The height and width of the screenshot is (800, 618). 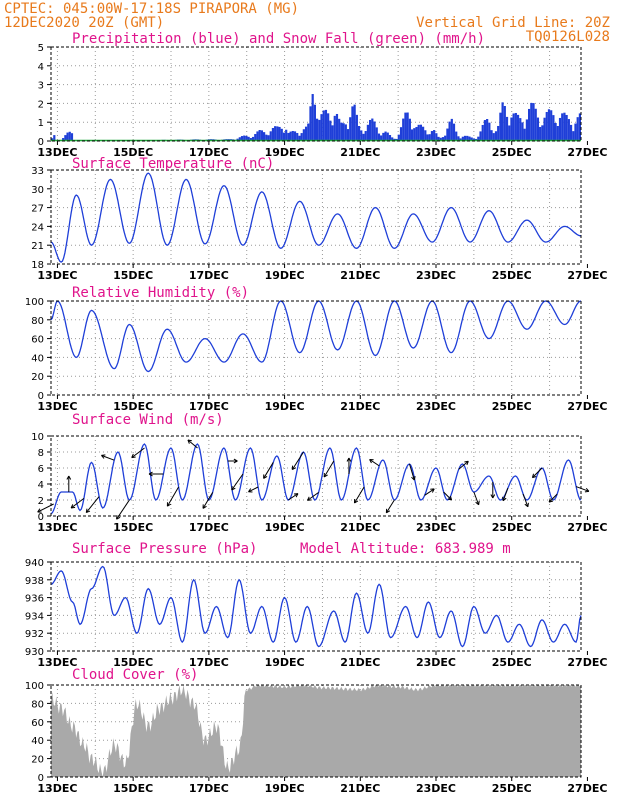 What do you see at coordinates (41, 123) in the screenshot?
I see `precipitation-ytick-label: 1` at bounding box center [41, 123].